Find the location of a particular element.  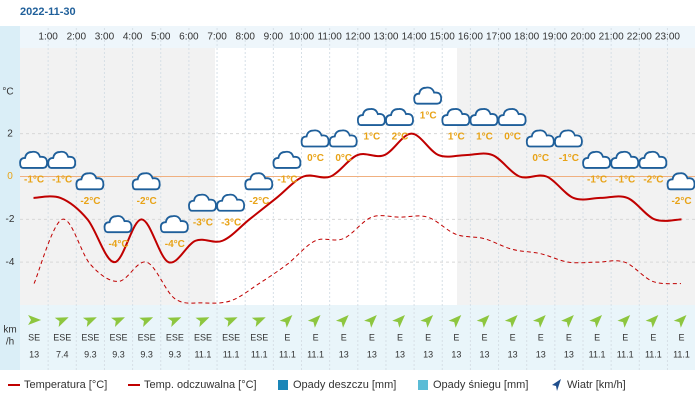

x-tick-label: 19:00 is located at coordinates (554, 37).